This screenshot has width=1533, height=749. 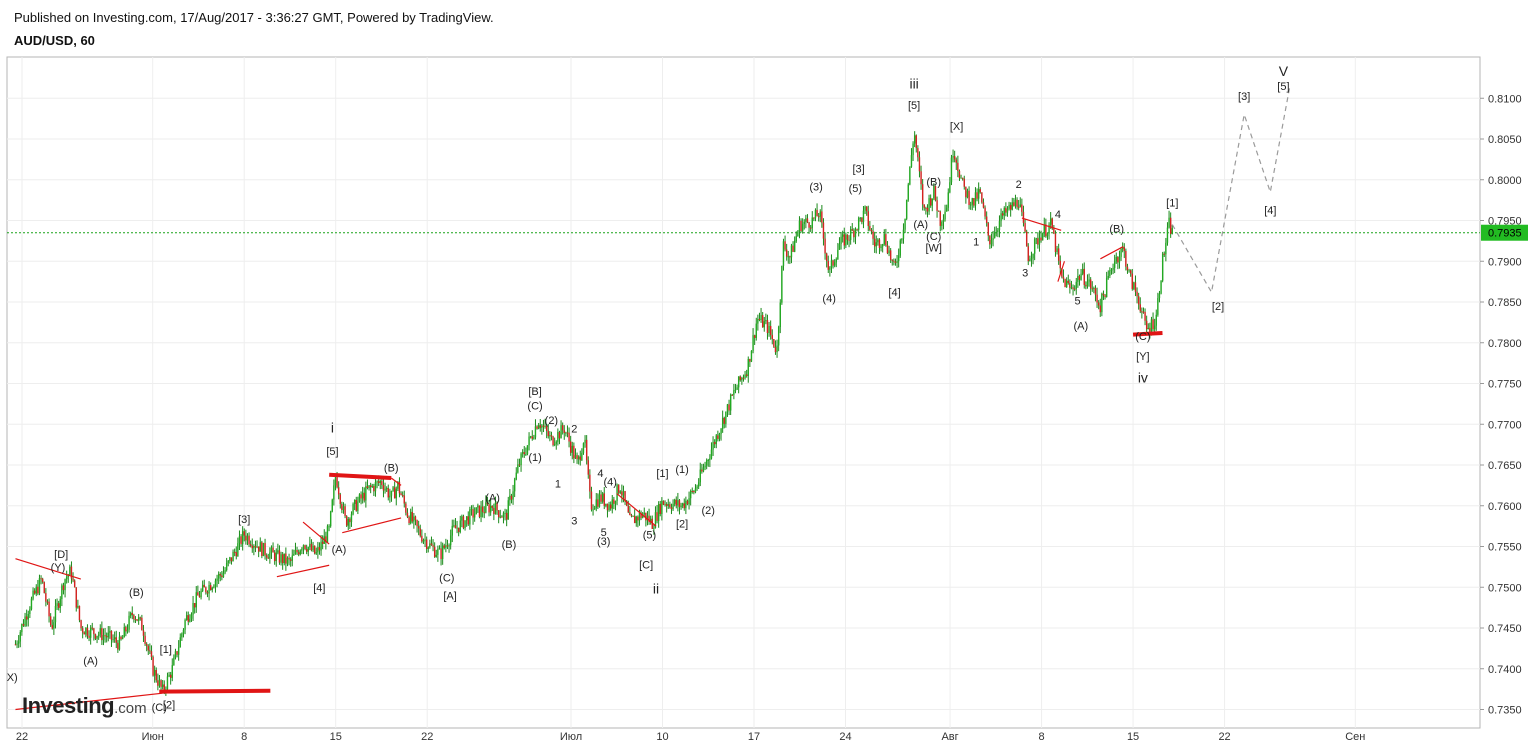 What do you see at coordinates (690, 737) in the screenshot?
I see `x-axis: 22 Июн 8 15 22 Июл 10 17 24 Авг 8 15 22 Сен` at bounding box center [690, 737].